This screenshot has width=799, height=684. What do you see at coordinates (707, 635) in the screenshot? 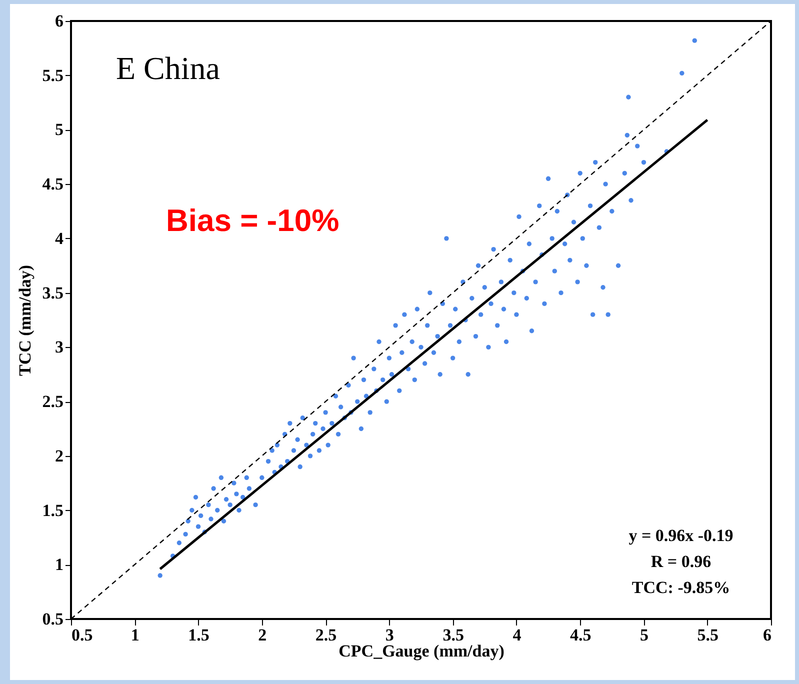
I see `x-tick-label: 5.5` at bounding box center [707, 635].